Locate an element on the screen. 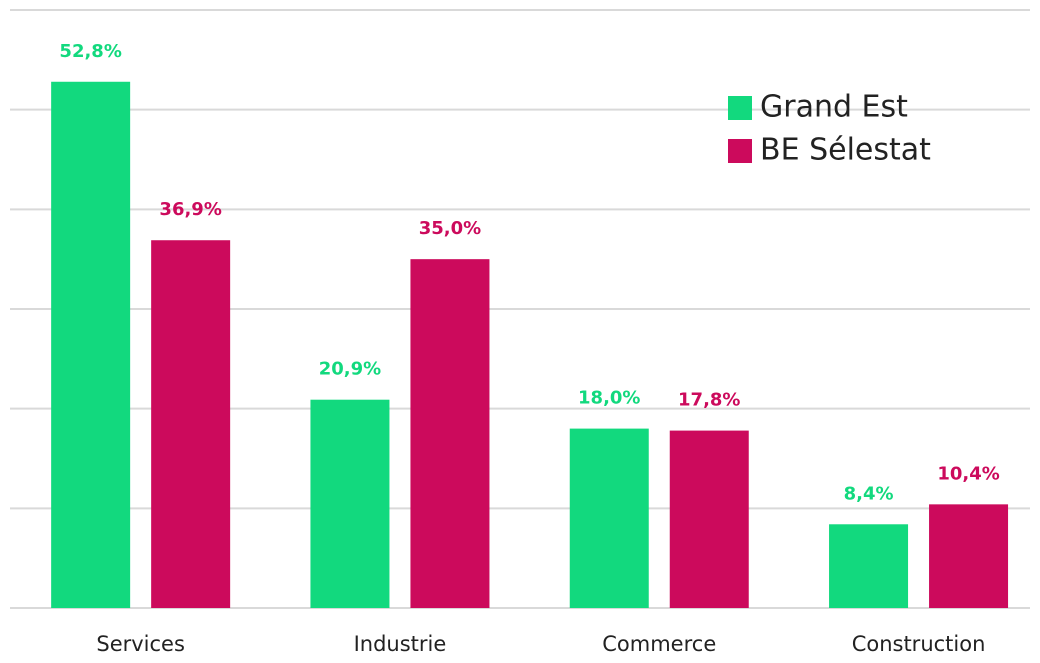 The image size is (1040, 663). value-label: 36,9% is located at coordinates (190, 209).